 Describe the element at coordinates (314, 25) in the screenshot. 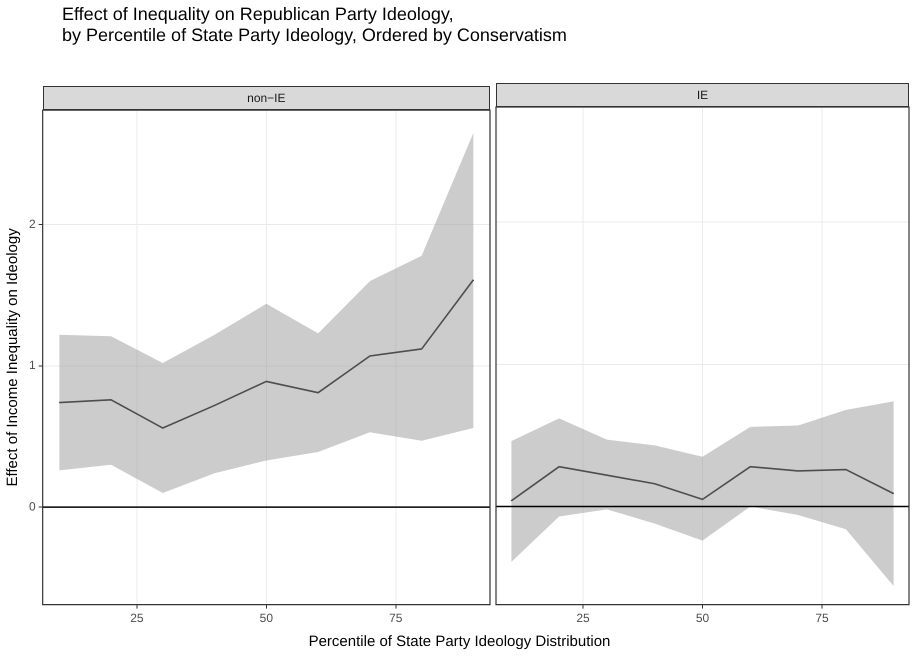

I see `chart-title: Effect of Inequality on Republican Party Ideology, by Percentile of State Party Ideology, Ordered by Conservatism` at that location.